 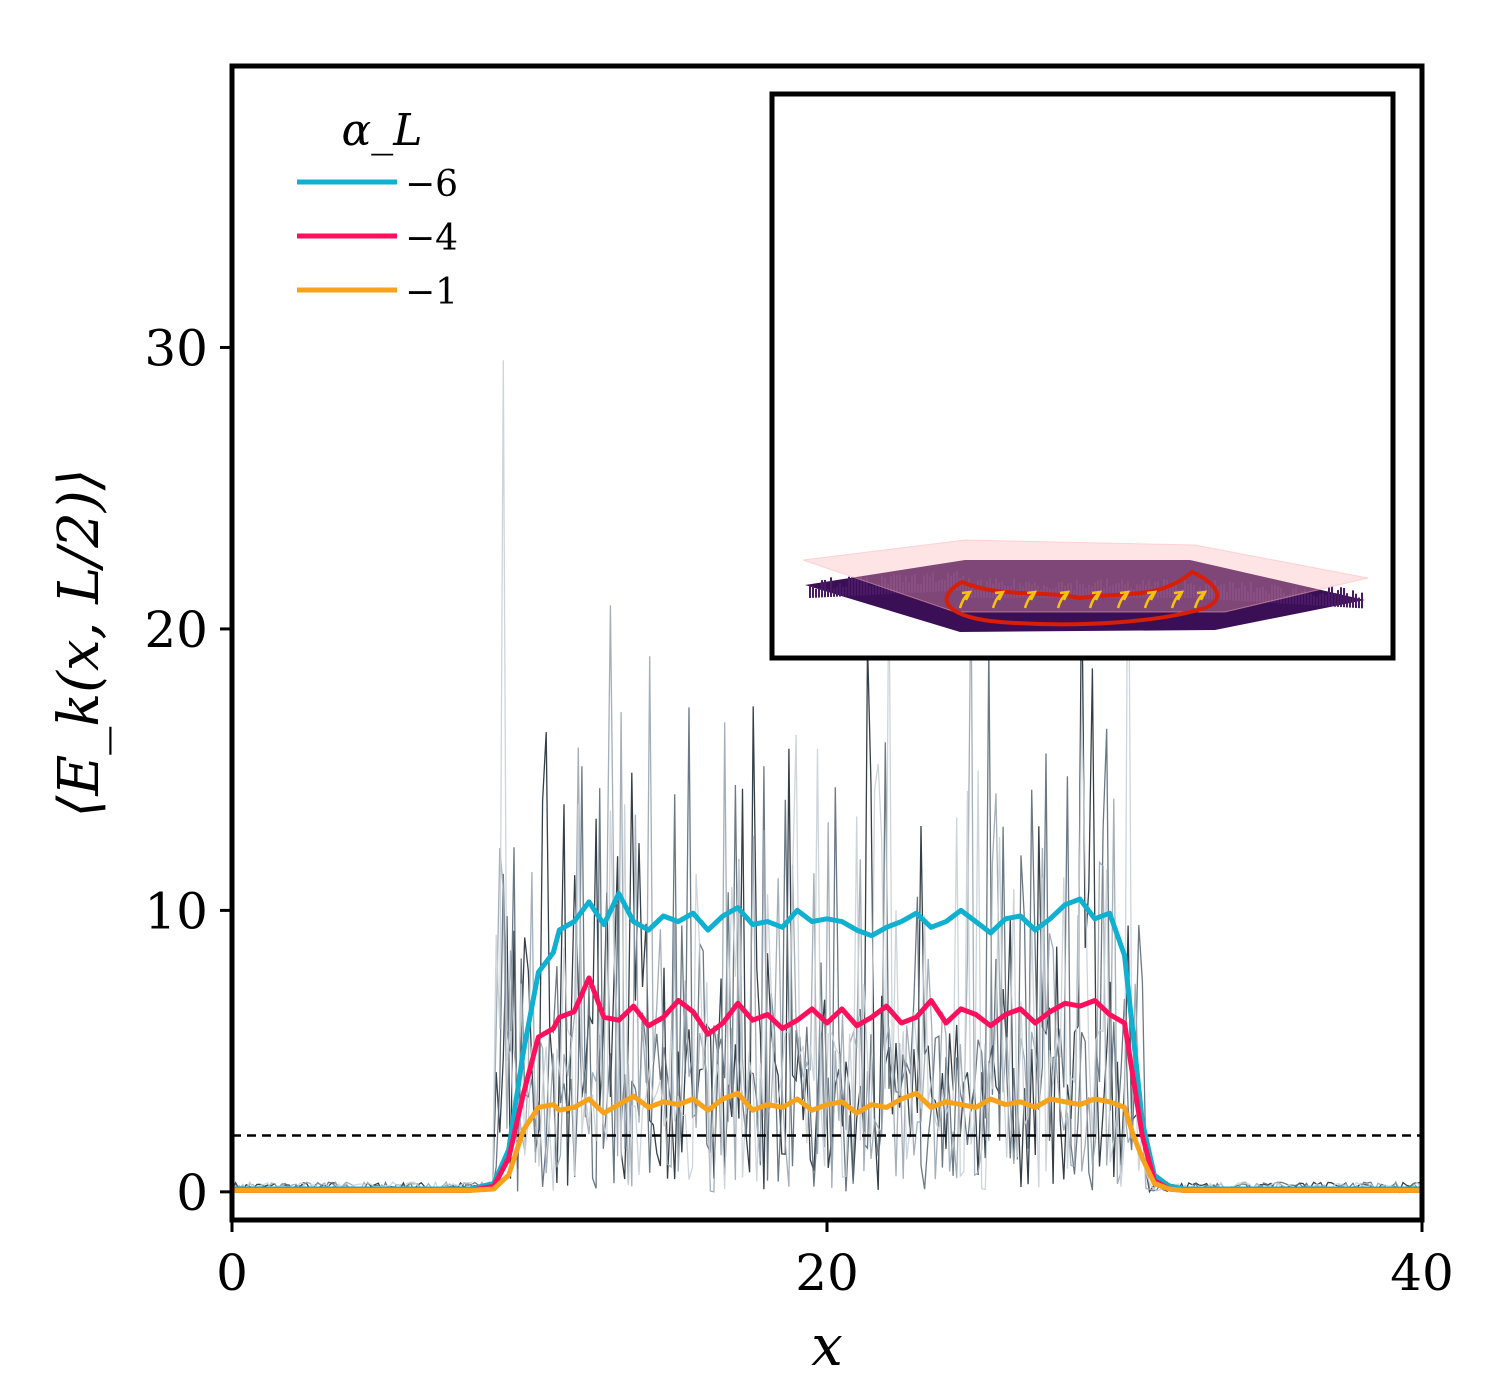 I want to click on legend: α_L −6 −4 −1, so click(x=377, y=209).